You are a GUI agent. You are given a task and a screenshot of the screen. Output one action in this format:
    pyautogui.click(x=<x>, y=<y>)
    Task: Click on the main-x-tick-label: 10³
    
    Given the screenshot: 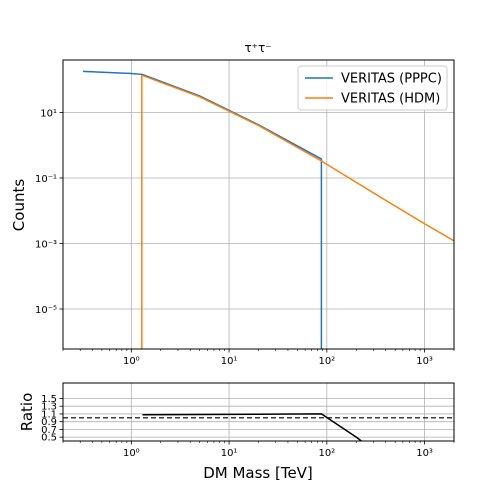 What is the action you would take?
    pyautogui.click(x=424, y=361)
    